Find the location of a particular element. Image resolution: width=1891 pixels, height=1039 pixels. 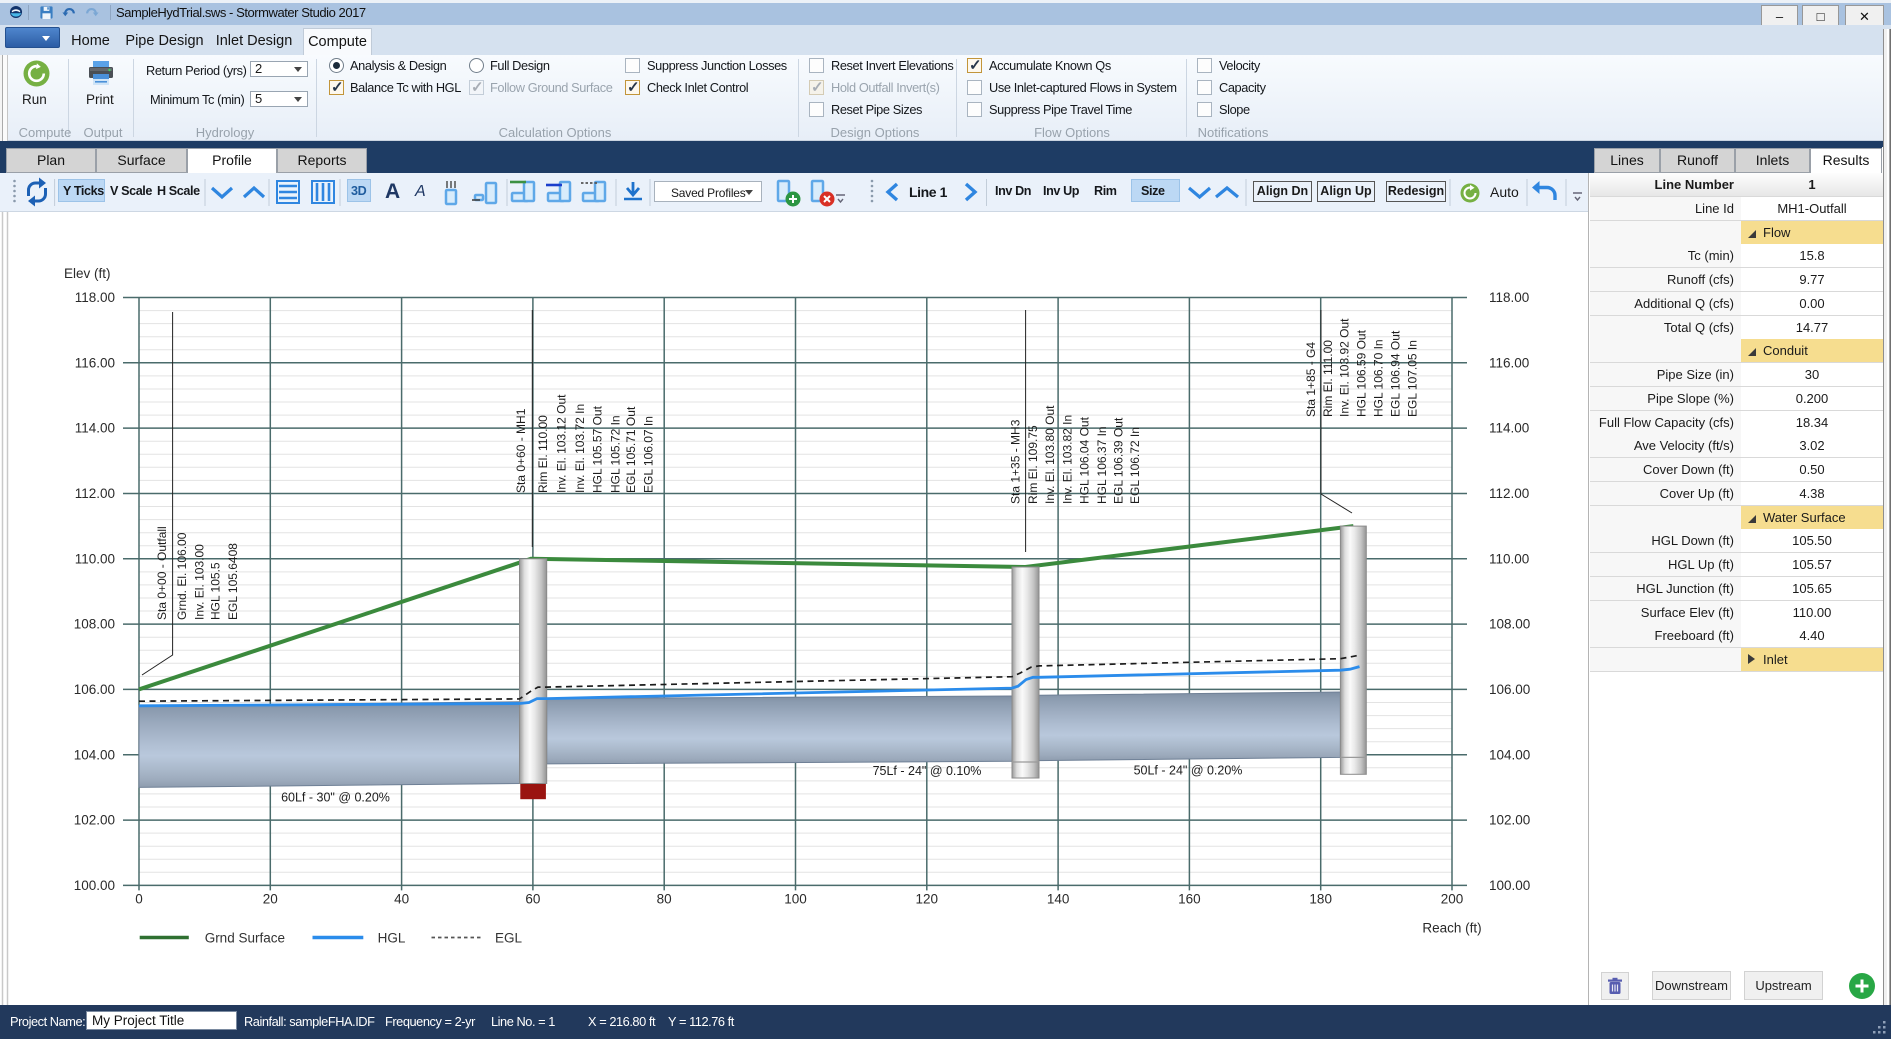

svg-text: Inv. El. 103.12 Out is located at coordinates (562, 443).